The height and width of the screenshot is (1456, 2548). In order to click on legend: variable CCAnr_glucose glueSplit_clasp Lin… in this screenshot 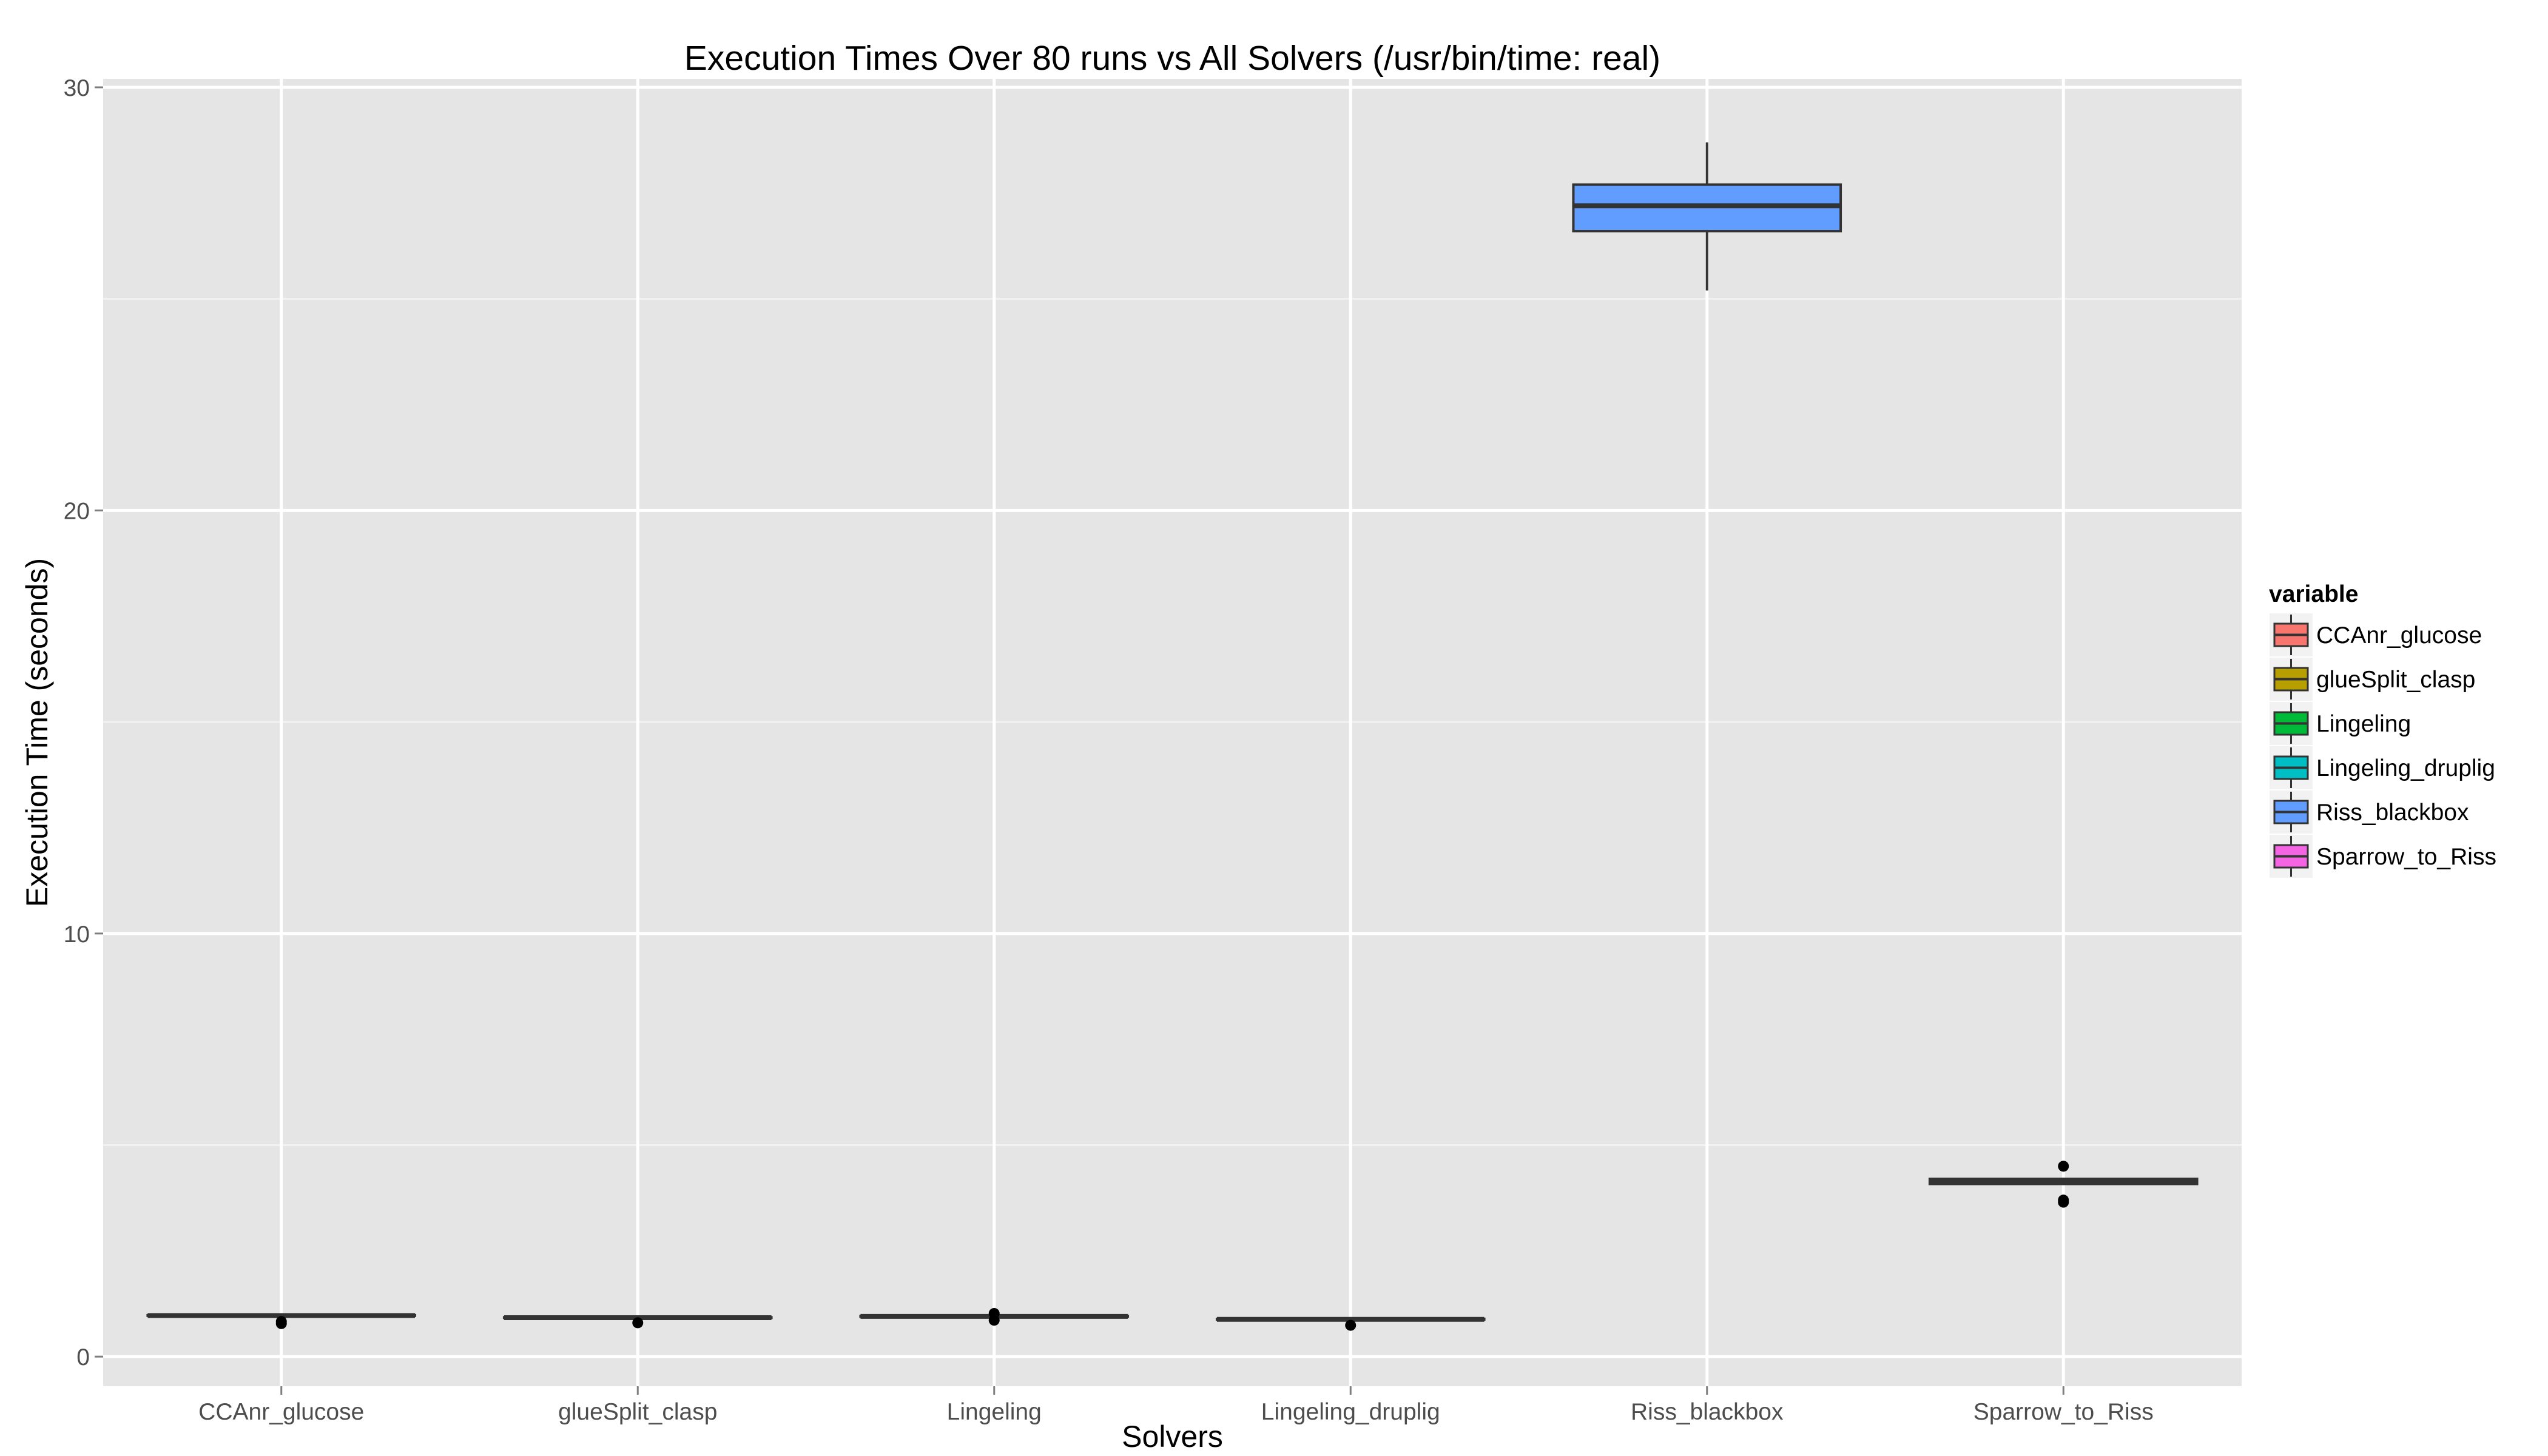, I will do `click(2382, 730)`.